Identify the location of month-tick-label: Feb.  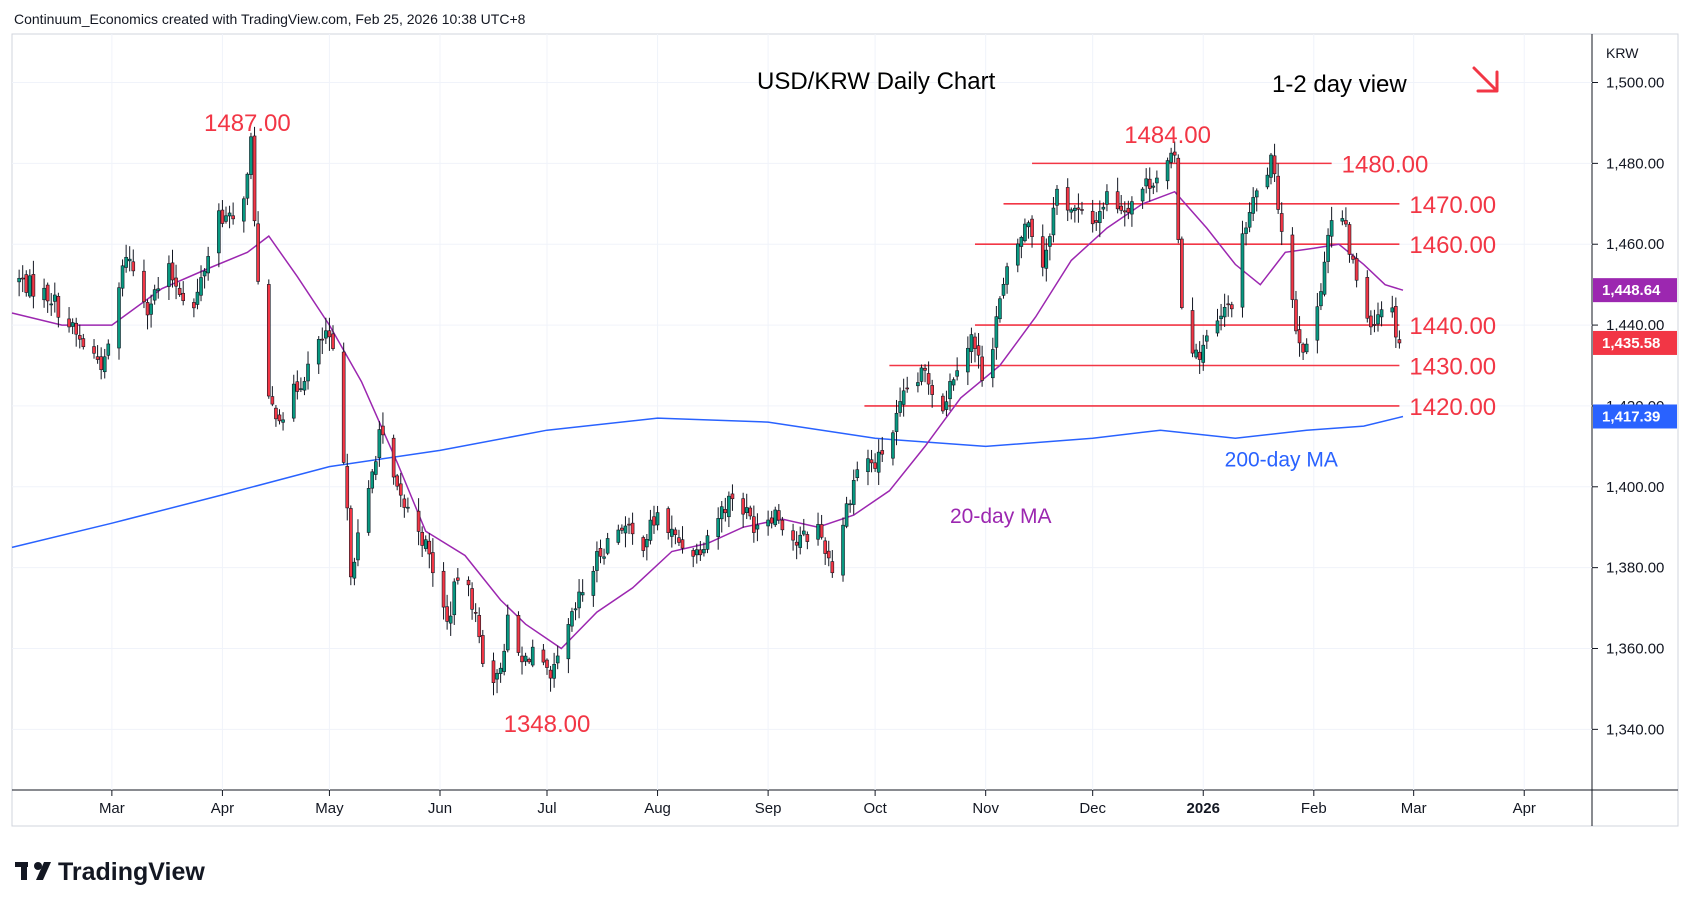
(1314, 808).